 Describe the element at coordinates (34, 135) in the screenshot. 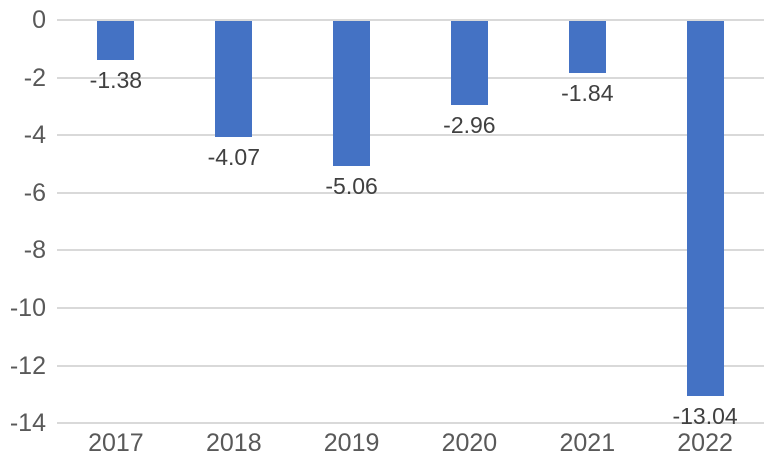

I see `y-tick-label: -4` at that location.